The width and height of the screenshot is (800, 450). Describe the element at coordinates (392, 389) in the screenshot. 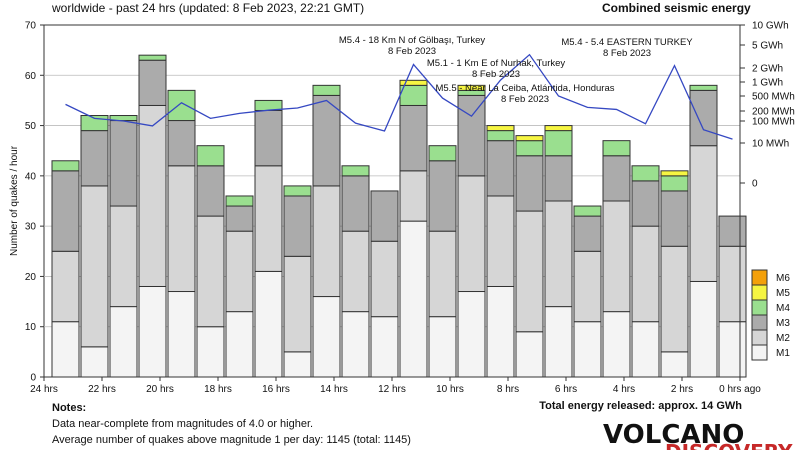

I see `x-tick-label: 12 hrs` at that location.